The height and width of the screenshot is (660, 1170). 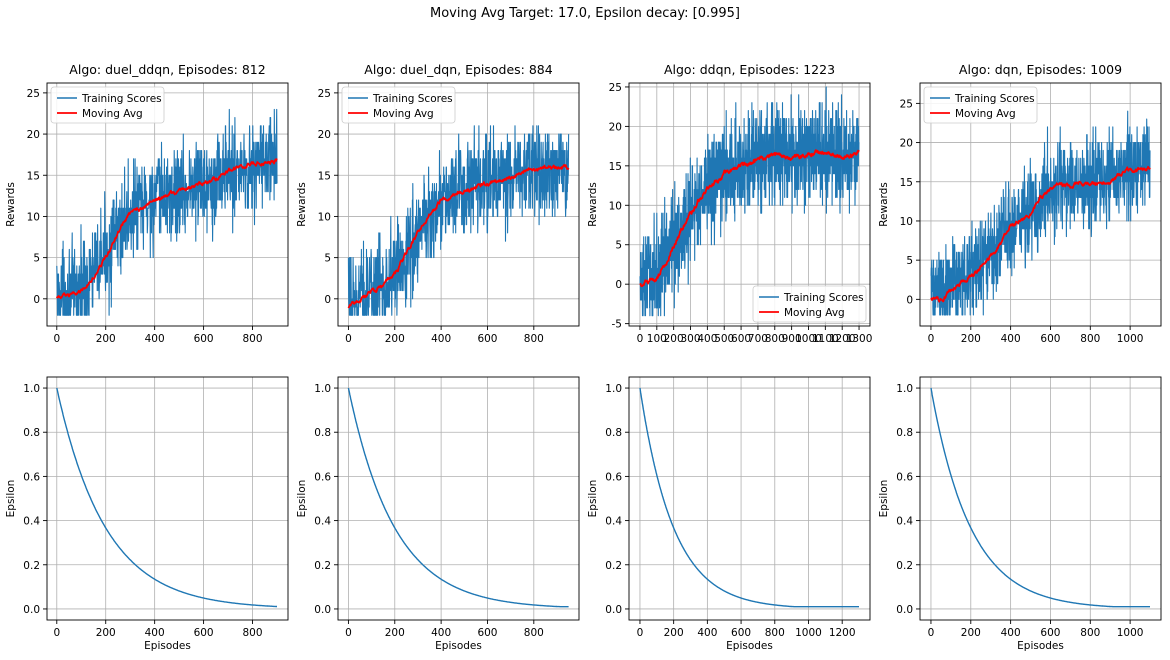 I want to click on x-tick-label: 500, so click(x=724, y=339).